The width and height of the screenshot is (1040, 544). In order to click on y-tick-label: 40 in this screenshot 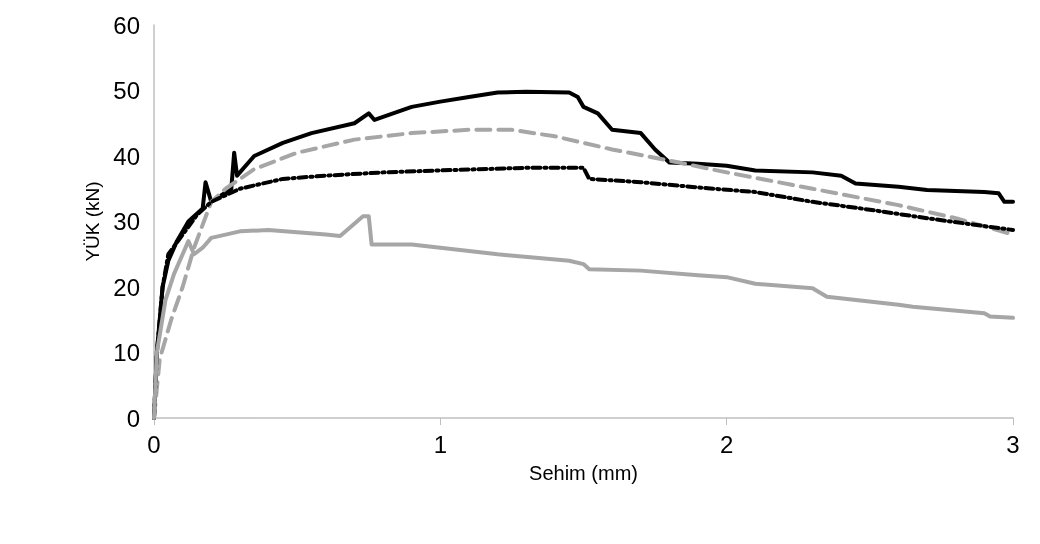, I will do `click(126, 156)`.